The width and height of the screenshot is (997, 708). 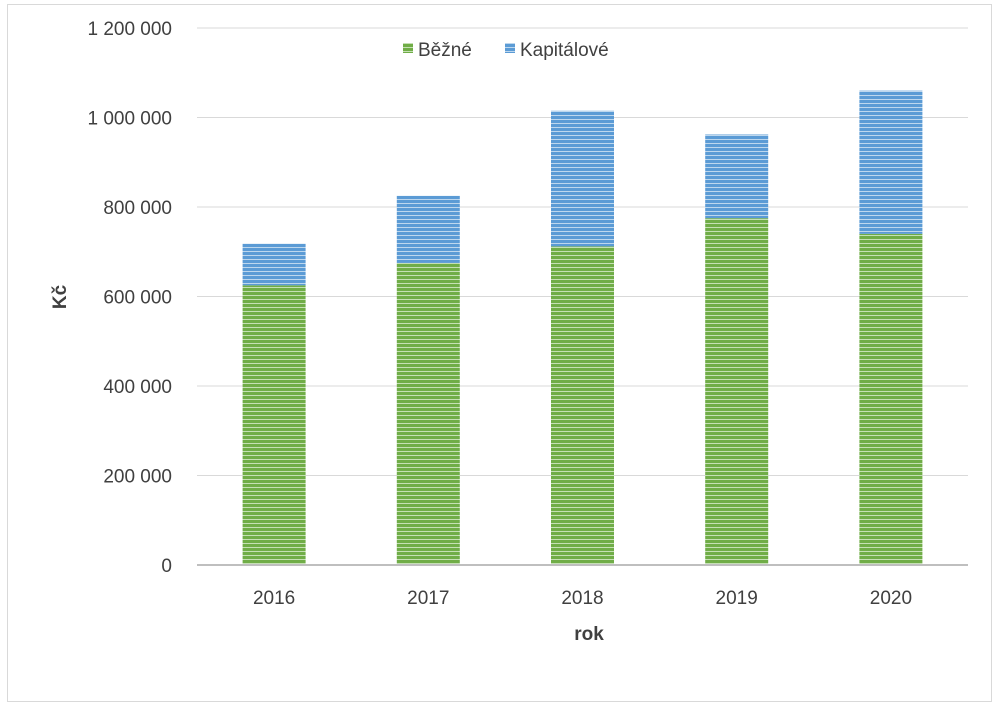 I want to click on bar-bezne-2020, so click(x=891, y=399).